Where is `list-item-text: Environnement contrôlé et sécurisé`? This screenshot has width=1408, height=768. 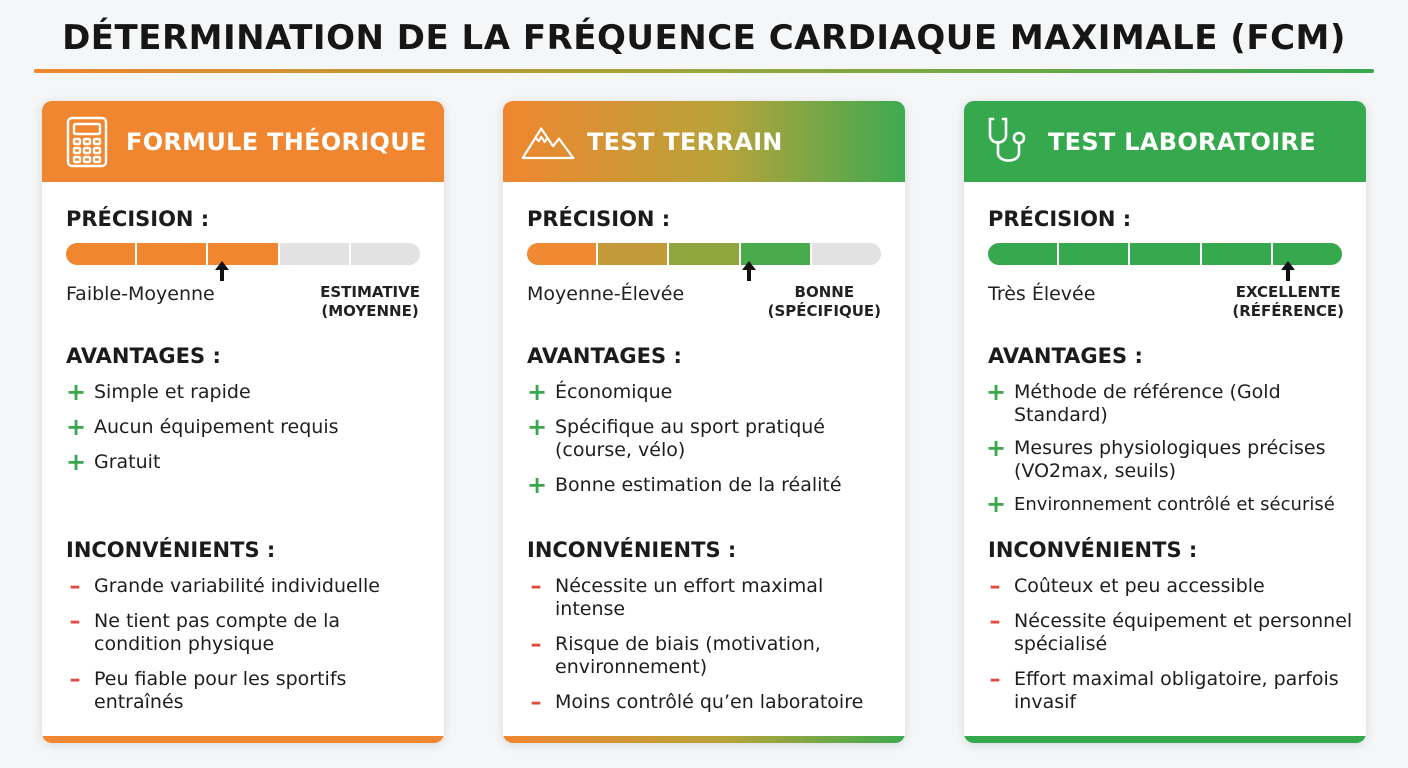 list-item-text: Environnement contrôlé et sécurisé is located at coordinates (1174, 504).